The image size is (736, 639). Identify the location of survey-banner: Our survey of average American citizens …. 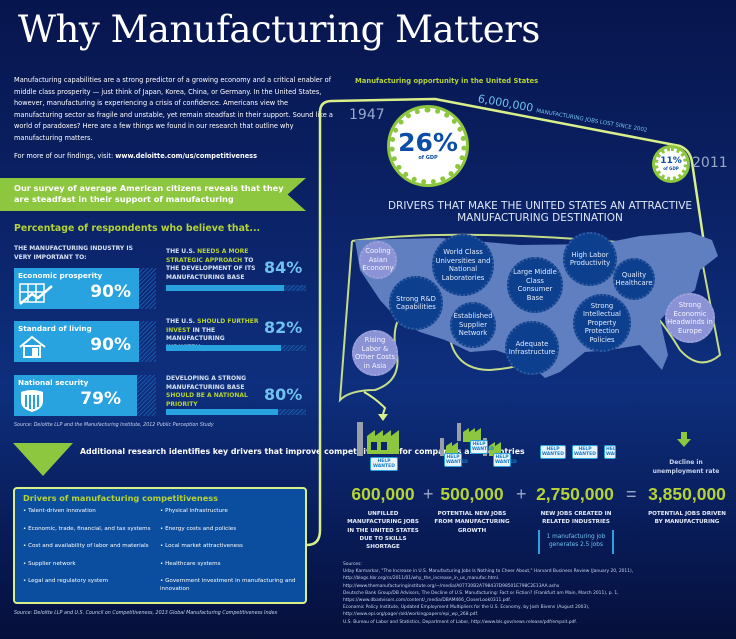
(153, 194).